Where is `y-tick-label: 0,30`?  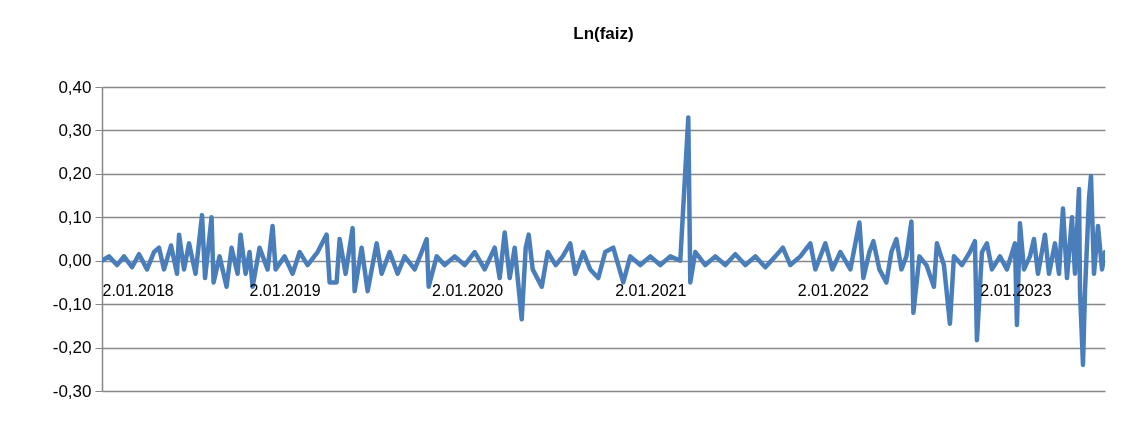
y-tick-label: 0,30 is located at coordinates (75, 130).